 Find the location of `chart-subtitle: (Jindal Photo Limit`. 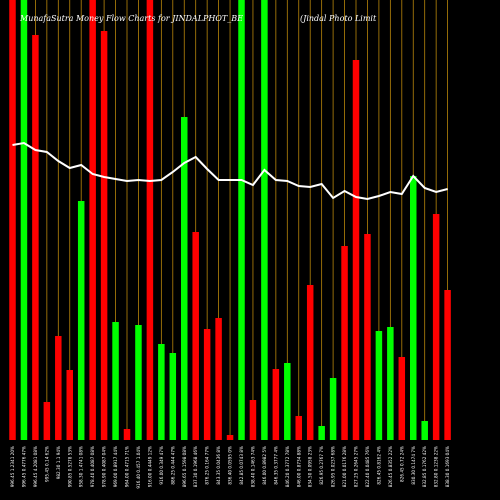

chart-subtitle: (Jindal Photo Limit is located at coordinates (338, 18).